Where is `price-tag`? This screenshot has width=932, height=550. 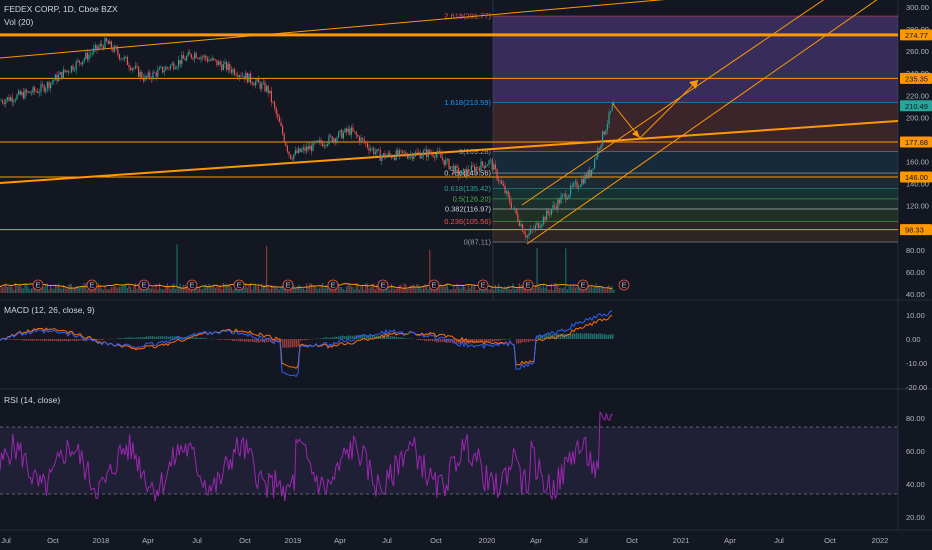
price-tag is located at coordinates (916, 230).